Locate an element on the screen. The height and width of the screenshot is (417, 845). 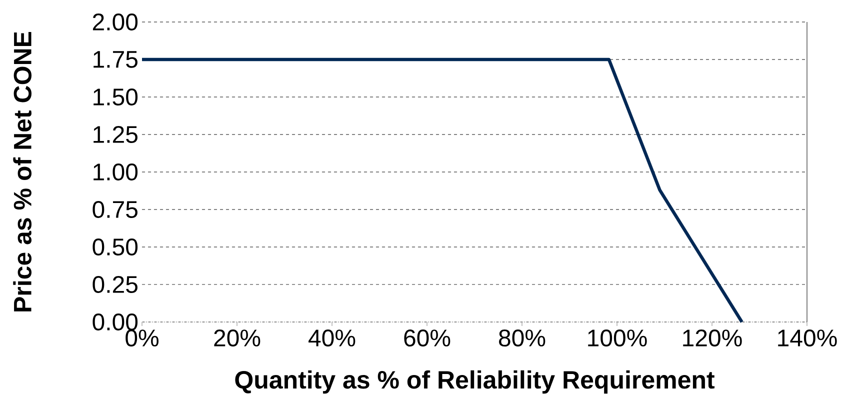
x-tick-label: 80% is located at coordinates (522, 338).